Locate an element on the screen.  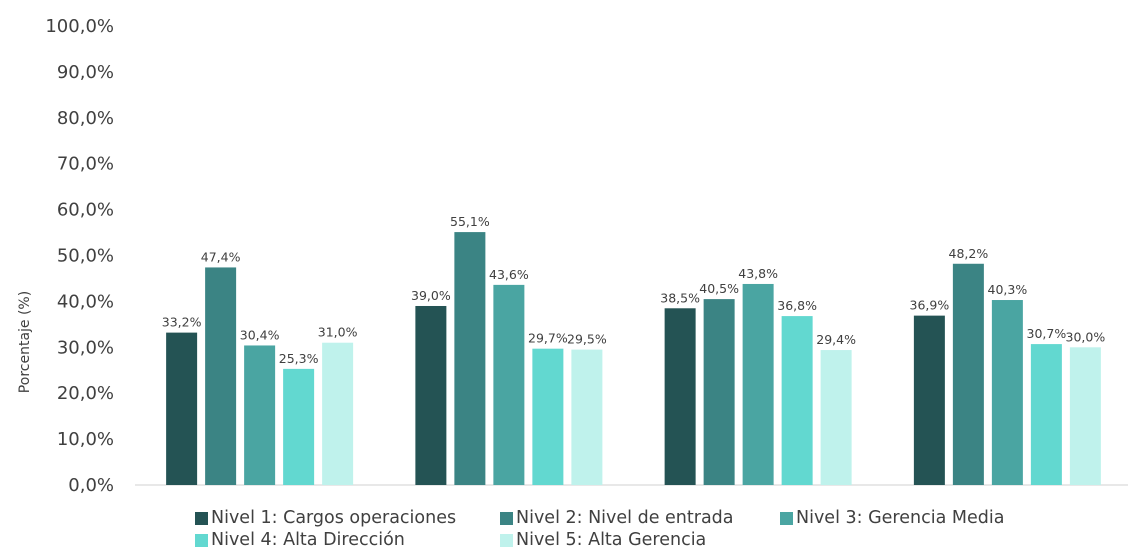
data-label: 25,3% is located at coordinates (299, 358).